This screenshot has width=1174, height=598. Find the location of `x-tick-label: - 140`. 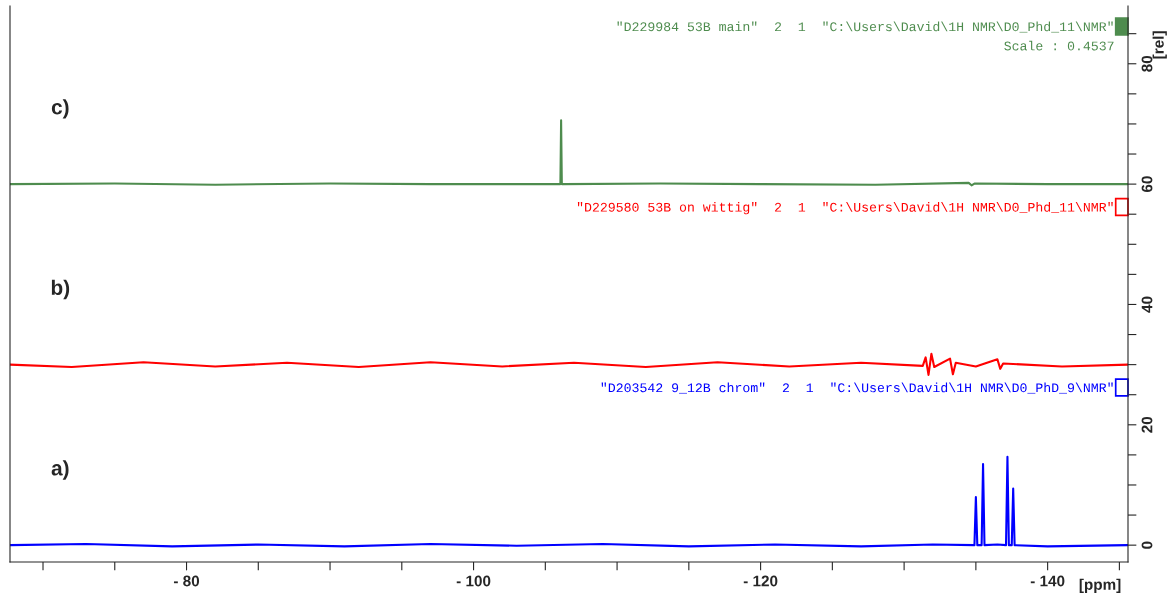

x-tick-label: - 140 is located at coordinates (1047, 581).